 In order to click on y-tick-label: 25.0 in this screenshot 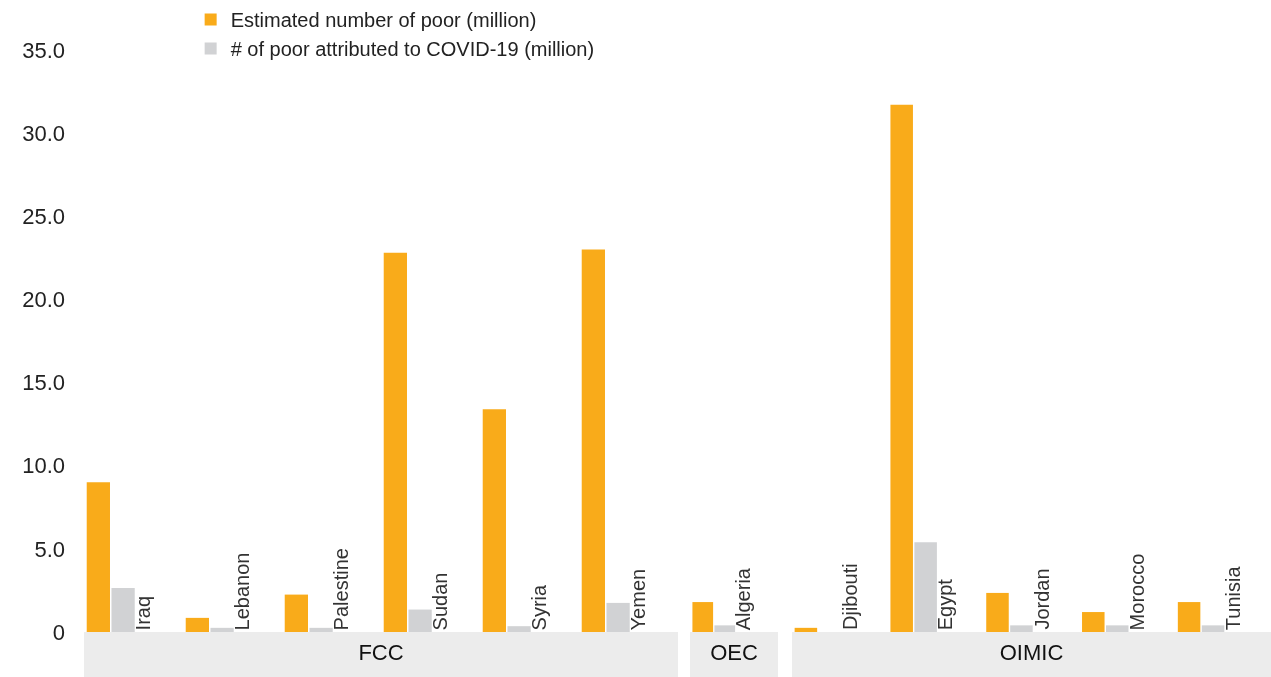, I will do `click(43, 216)`.